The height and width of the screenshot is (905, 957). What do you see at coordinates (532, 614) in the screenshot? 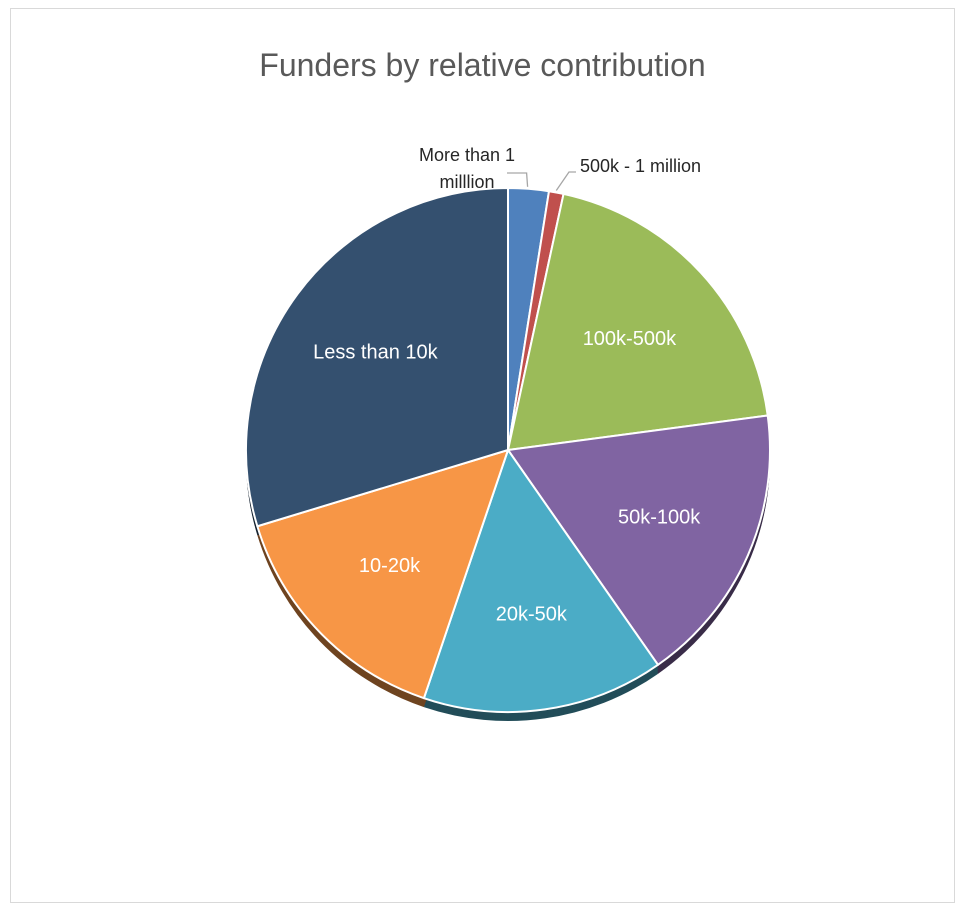
I see `slice-label: 20k-50k` at bounding box center [532, 614].